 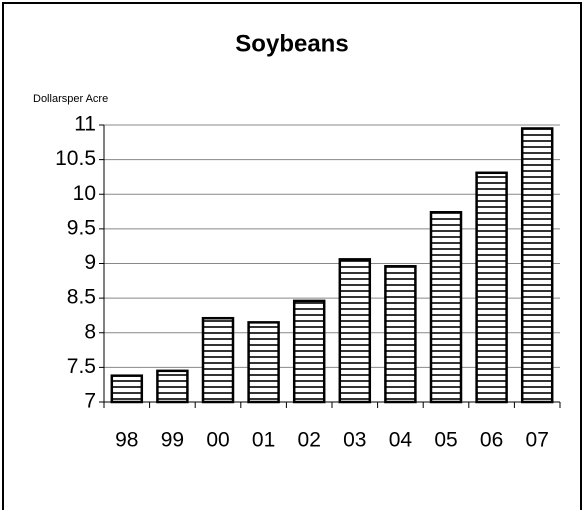 I want to click on x-tick-label: 03, so click(x=354, y=440).